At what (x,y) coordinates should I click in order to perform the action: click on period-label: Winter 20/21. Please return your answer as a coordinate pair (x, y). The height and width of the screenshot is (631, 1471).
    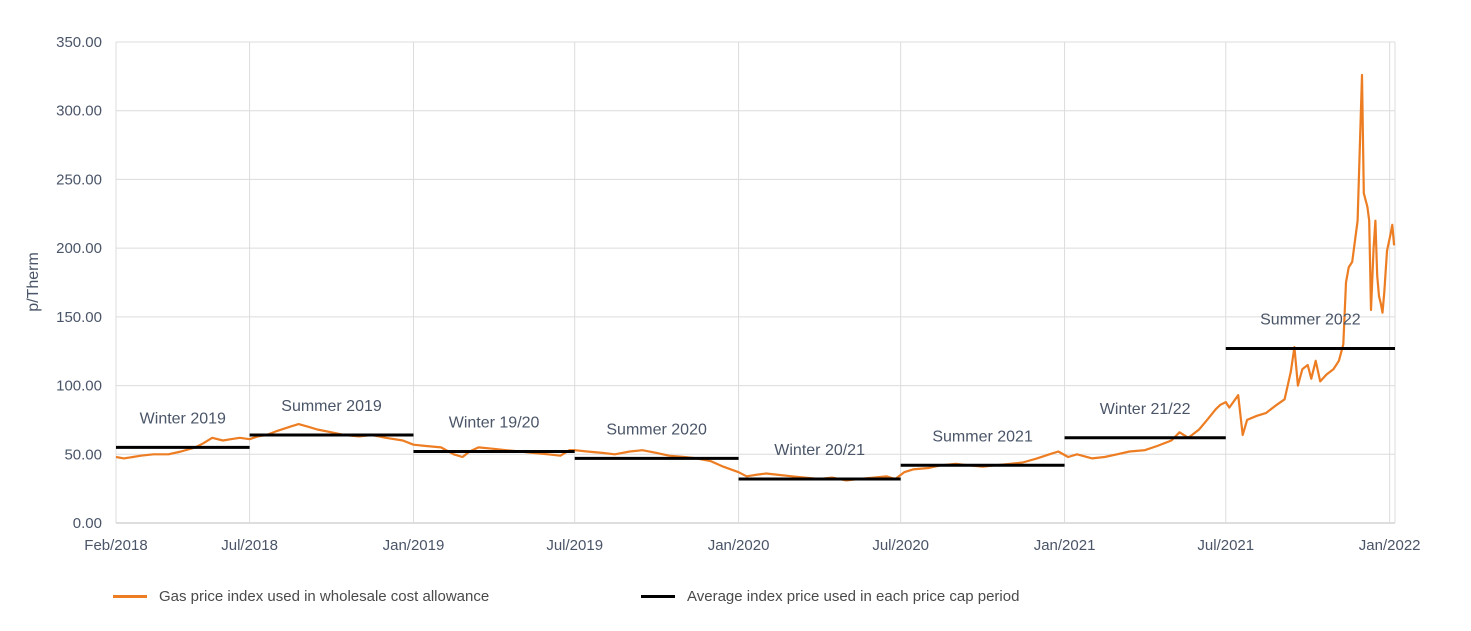
    Looking at the image, I should click on (819, 450).